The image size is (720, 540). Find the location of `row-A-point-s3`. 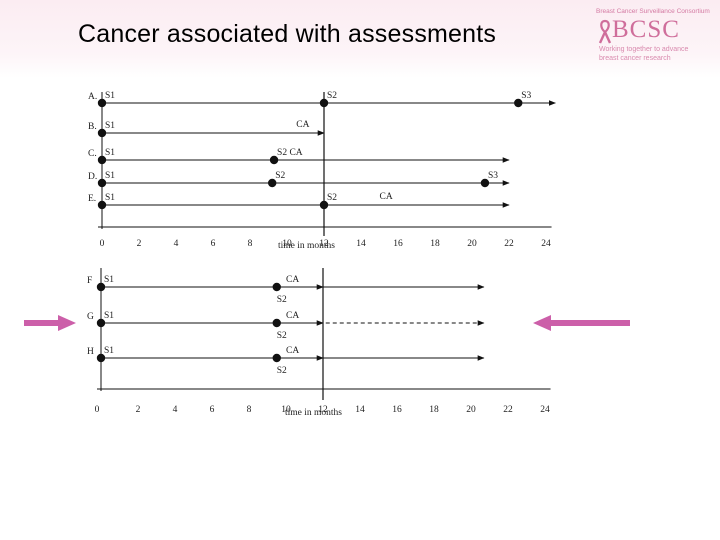

row-A-point-s3 is located at coordinates (518, 103).